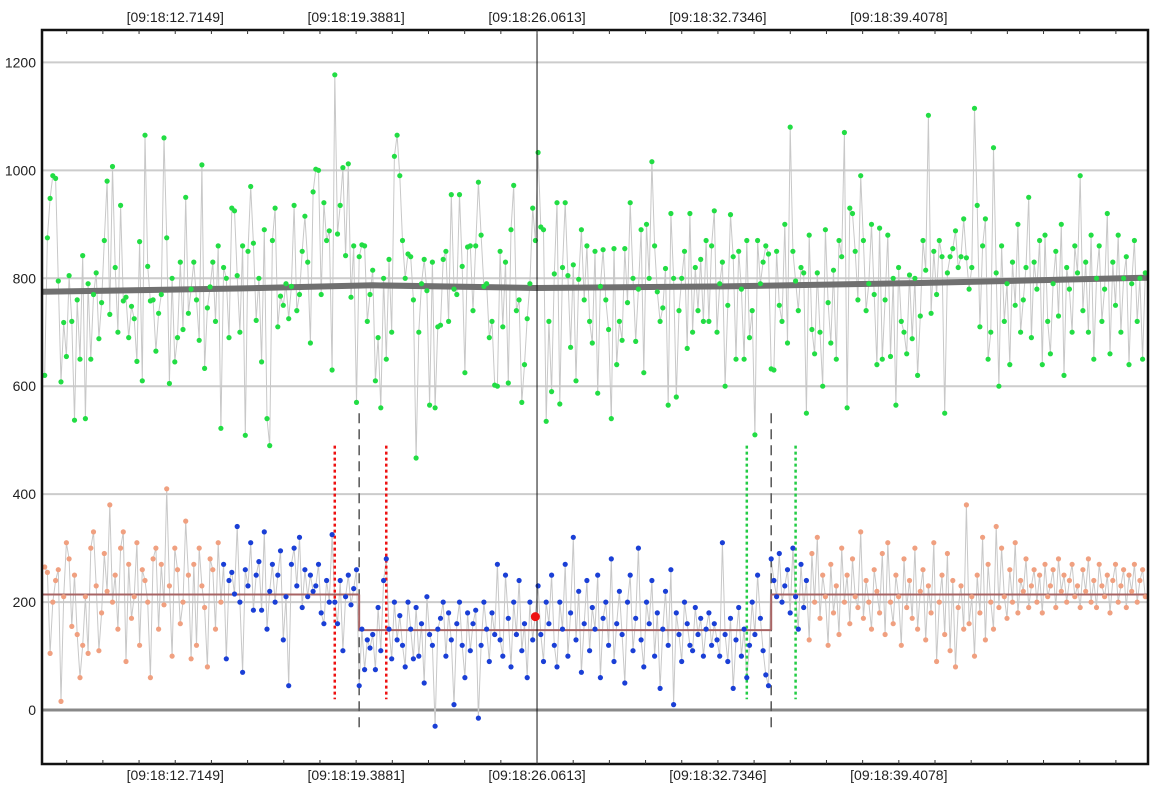  Describe the element at coordinates (32, 710) in the screenshot. I see `y-tick-label: 0` at that location.